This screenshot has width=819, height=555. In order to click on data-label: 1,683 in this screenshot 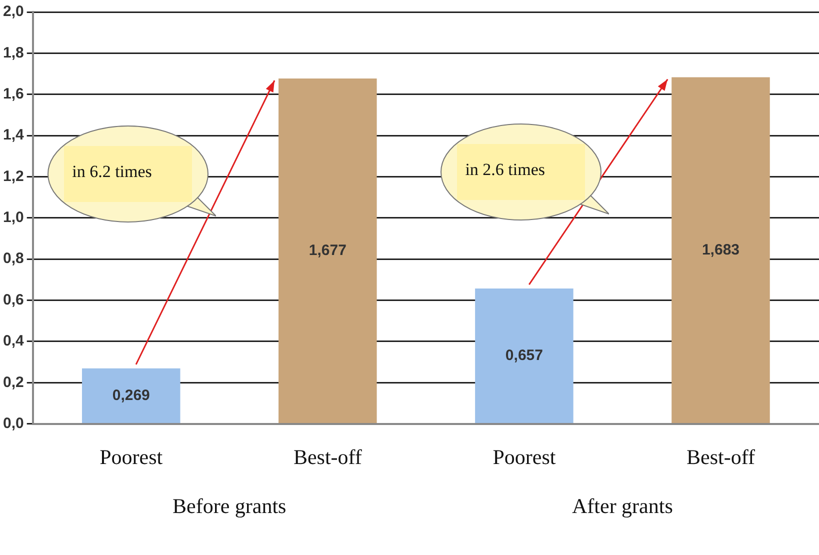, I will do `click(721, 249)`.